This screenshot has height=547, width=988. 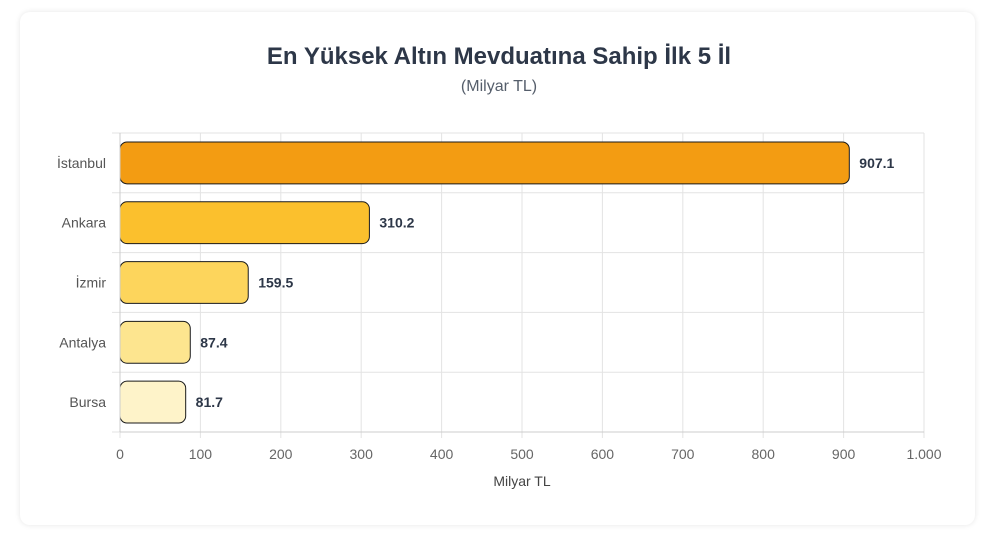 I want to click on y-category-label: Antalya, so click(x=82, y=342).